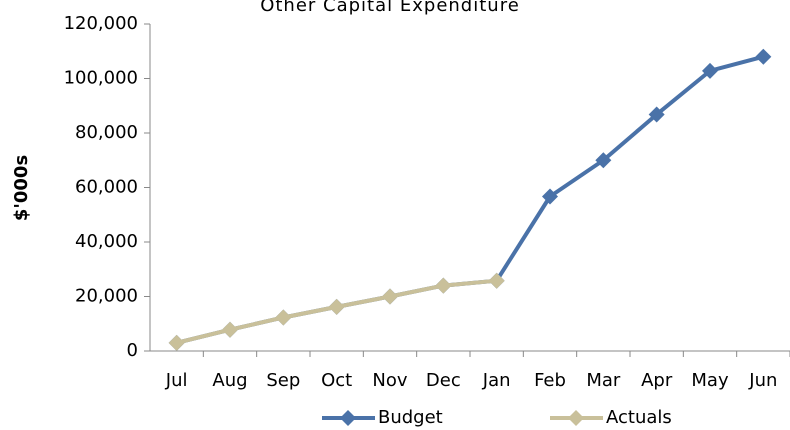 This screenshot has width=790, height=430. What do you see at coordinates (132, 350) in the screenshot?
I see `y-tick-label: 0` at bounding box center [132, 350].